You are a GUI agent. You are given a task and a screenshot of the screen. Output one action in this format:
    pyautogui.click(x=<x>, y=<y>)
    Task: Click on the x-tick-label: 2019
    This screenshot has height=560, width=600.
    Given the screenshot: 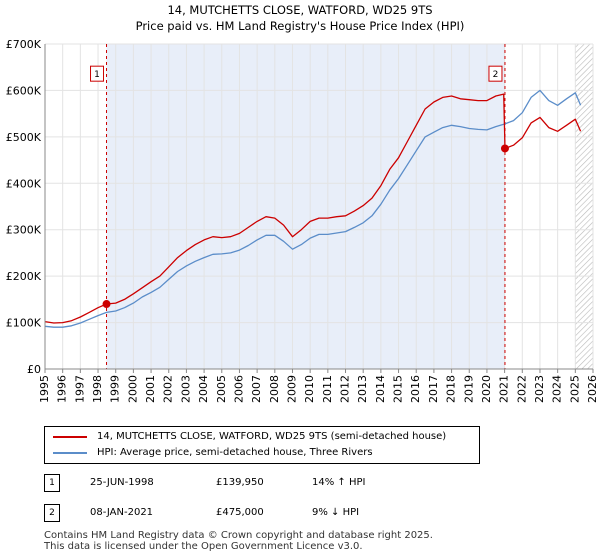 What is the action you would take?
    pyautogui.click(x=468, y=389)
    